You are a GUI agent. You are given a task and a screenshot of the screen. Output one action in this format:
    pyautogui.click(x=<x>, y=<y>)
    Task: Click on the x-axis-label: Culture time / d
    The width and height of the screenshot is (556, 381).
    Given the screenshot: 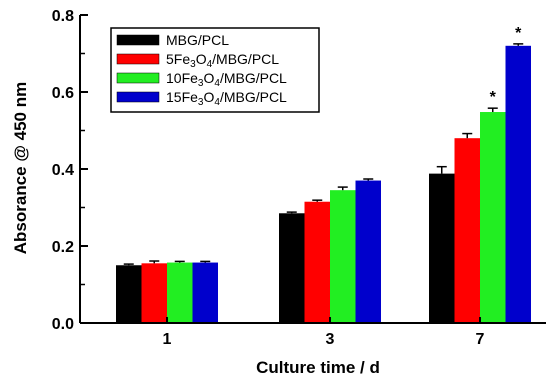 What is the action you would take?
    pyautogui.click(x=318, y=367)
    